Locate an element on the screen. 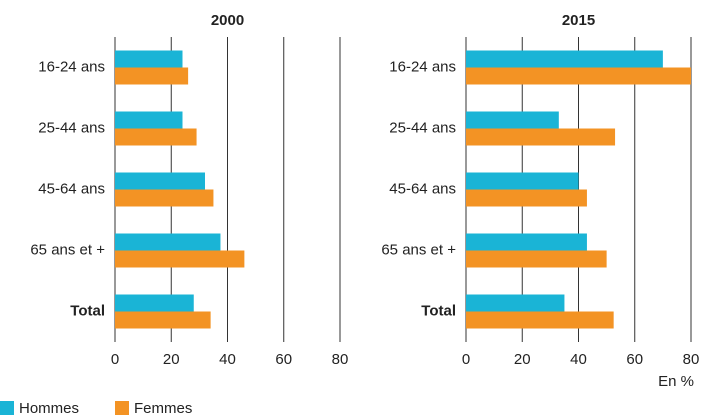 The image size is (706, 419). chart-title: 2015 is located at coordinates (578, 20).